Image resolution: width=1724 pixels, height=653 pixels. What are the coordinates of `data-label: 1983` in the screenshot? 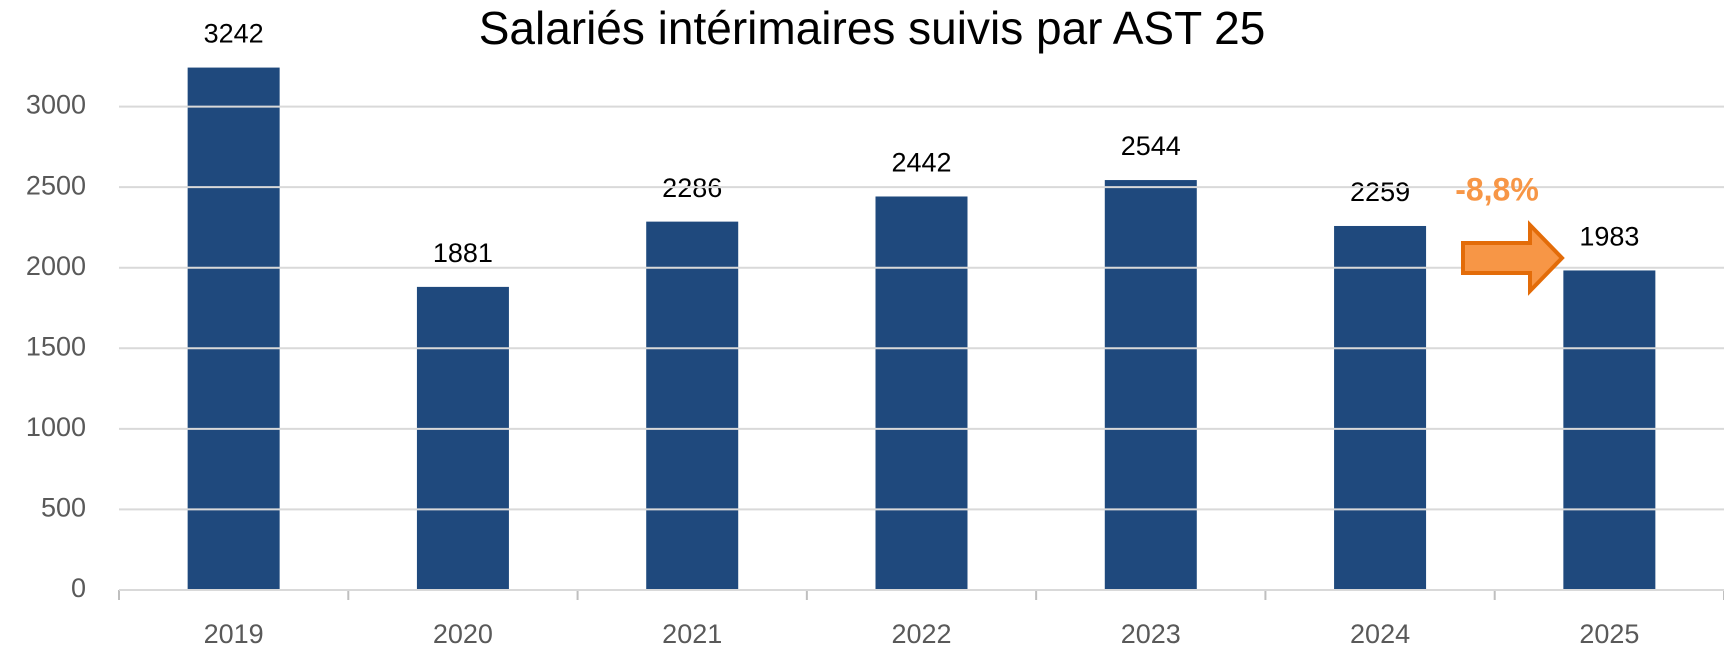 It's located at (1609, 237).